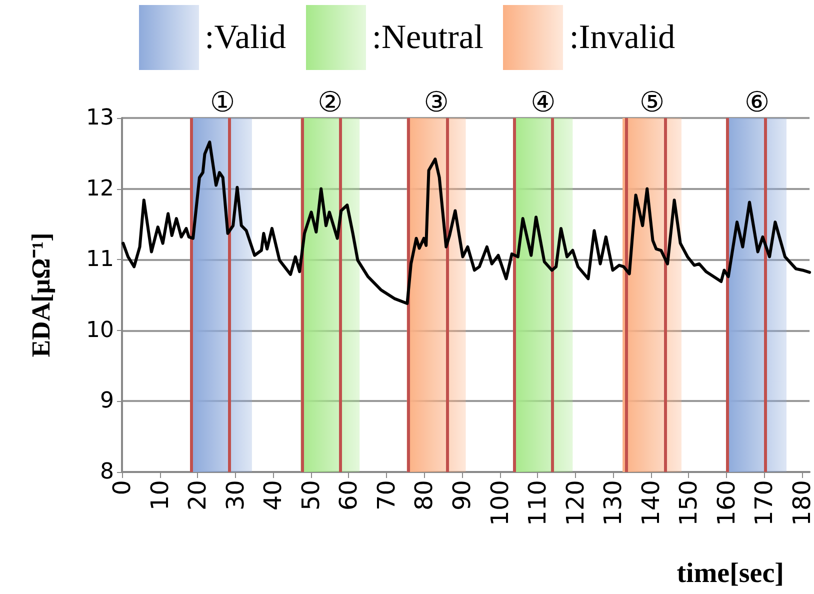  Describe the element at coordinates (100, 259) in the screenshot. I see `y-tick-label: 11` at that location.